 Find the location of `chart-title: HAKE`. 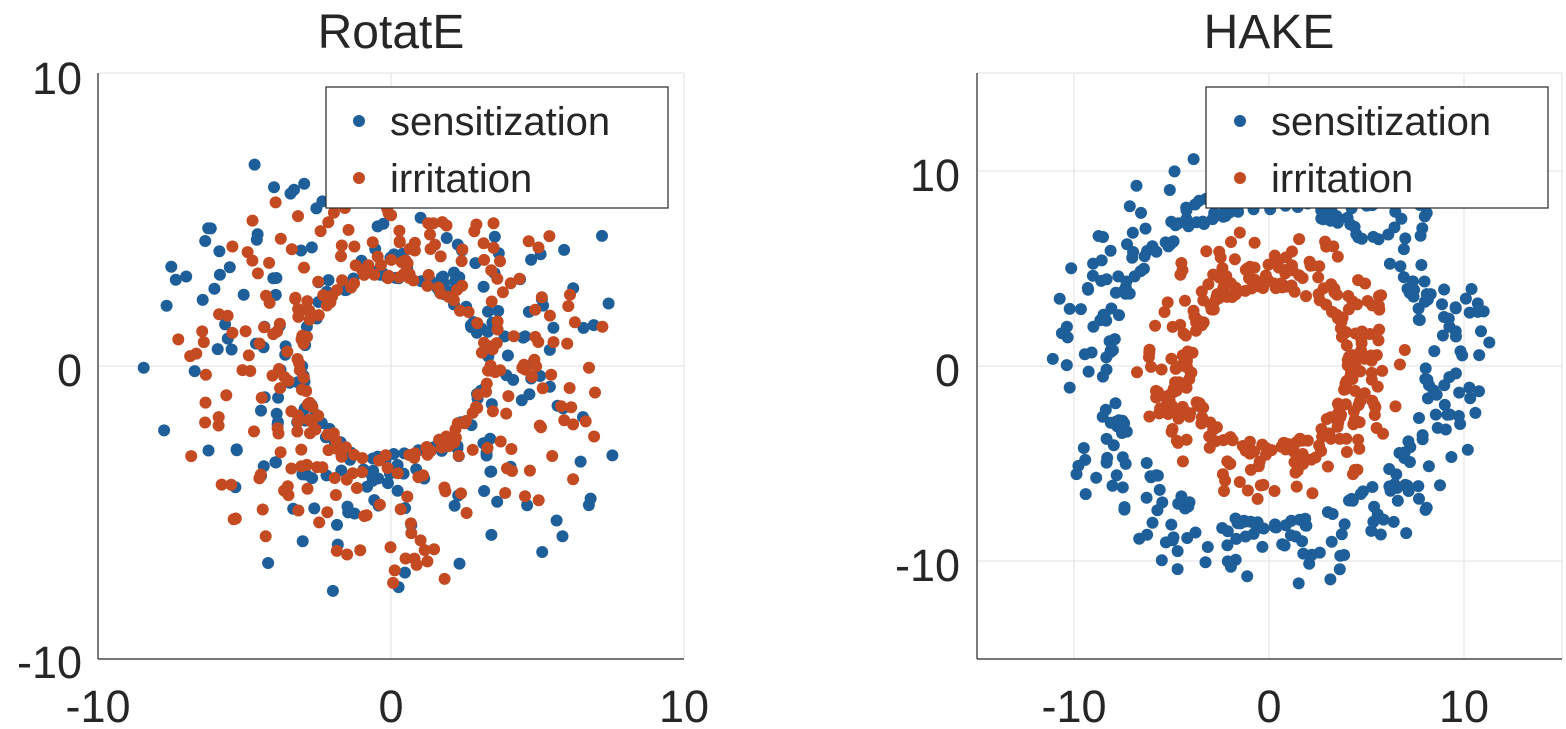

chart-title: HAKE is located at coordinates (1269, 32).